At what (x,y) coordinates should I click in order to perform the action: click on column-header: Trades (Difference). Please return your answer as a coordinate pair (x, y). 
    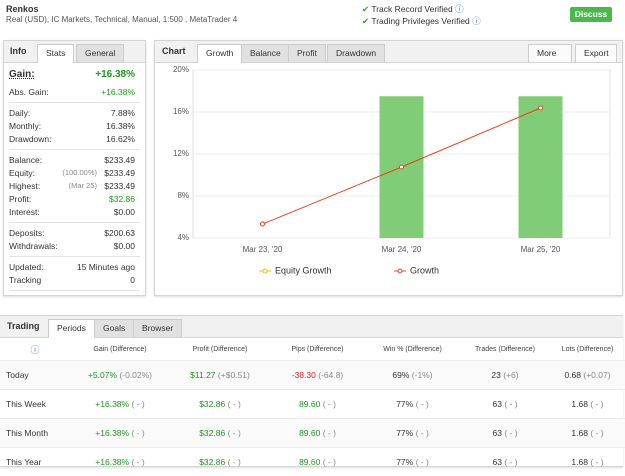
    Looking at the image, I should click on (505, 349).